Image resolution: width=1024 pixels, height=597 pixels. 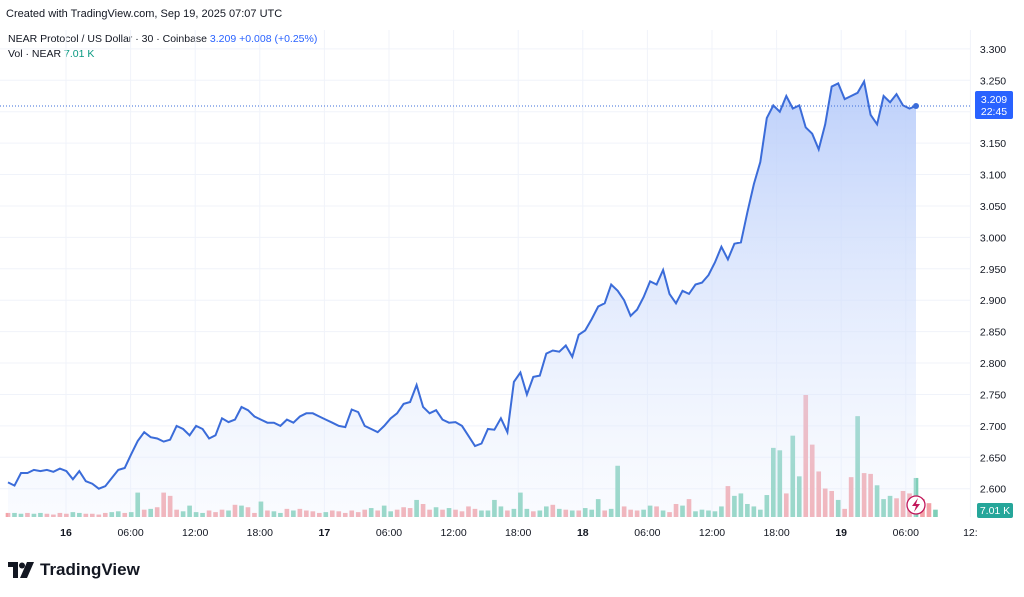 What do you see at coordinates (993, 301) in the screenshot?
I see `y-tick-label: 2.900` at bounding box center [993, 301].